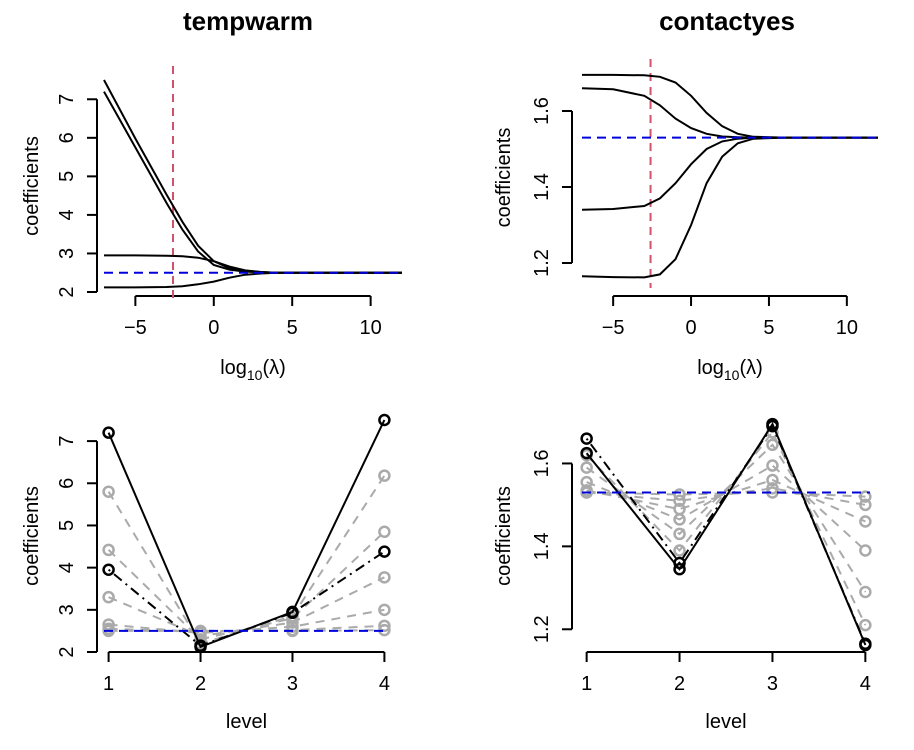 The height and width of the screenshot is (750, 914). Describe the element at coordinates (725, 722) in the screenshot. I see `x-axis-label: level` at that location.